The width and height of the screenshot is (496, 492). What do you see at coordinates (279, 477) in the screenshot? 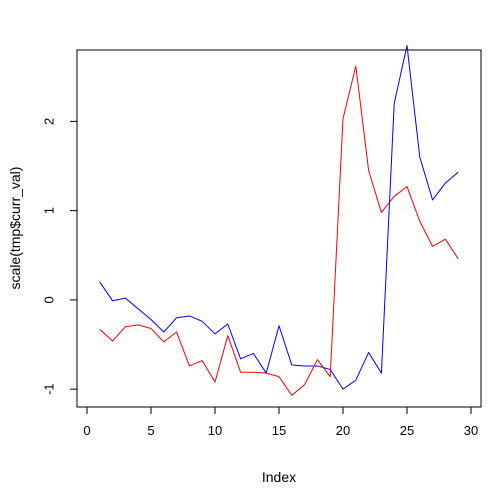
I see `x-axis-label: Index` at bounding box center [279, 477].